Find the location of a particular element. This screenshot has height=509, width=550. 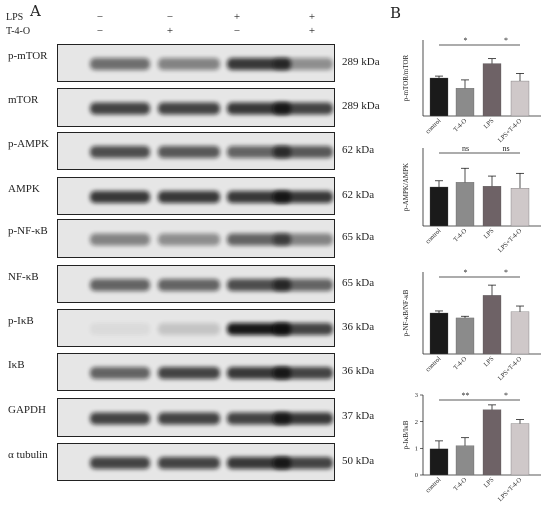

y-axis-label: p-mTOR/mTOR is located at coordinates (406, 77).